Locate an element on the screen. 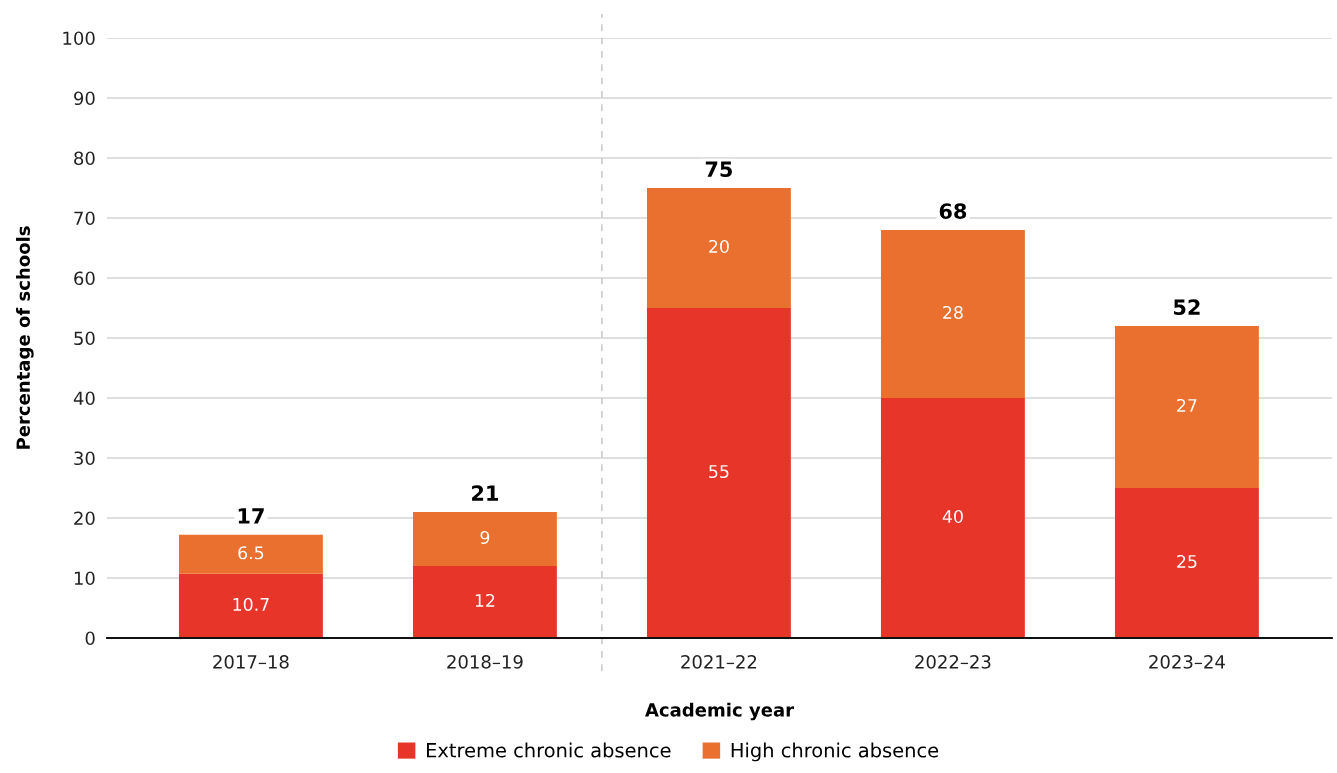 The image size is (1337, 773). x-tick-label: 2023–24 is located at coordinates (1187, 661).